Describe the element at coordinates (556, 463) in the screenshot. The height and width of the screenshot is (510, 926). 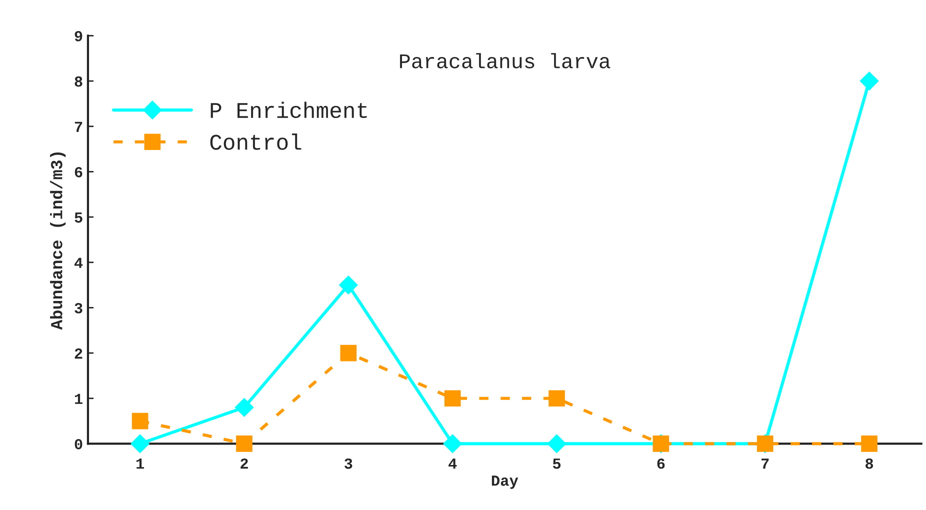
I see `x-tick-label: 5` at that location.